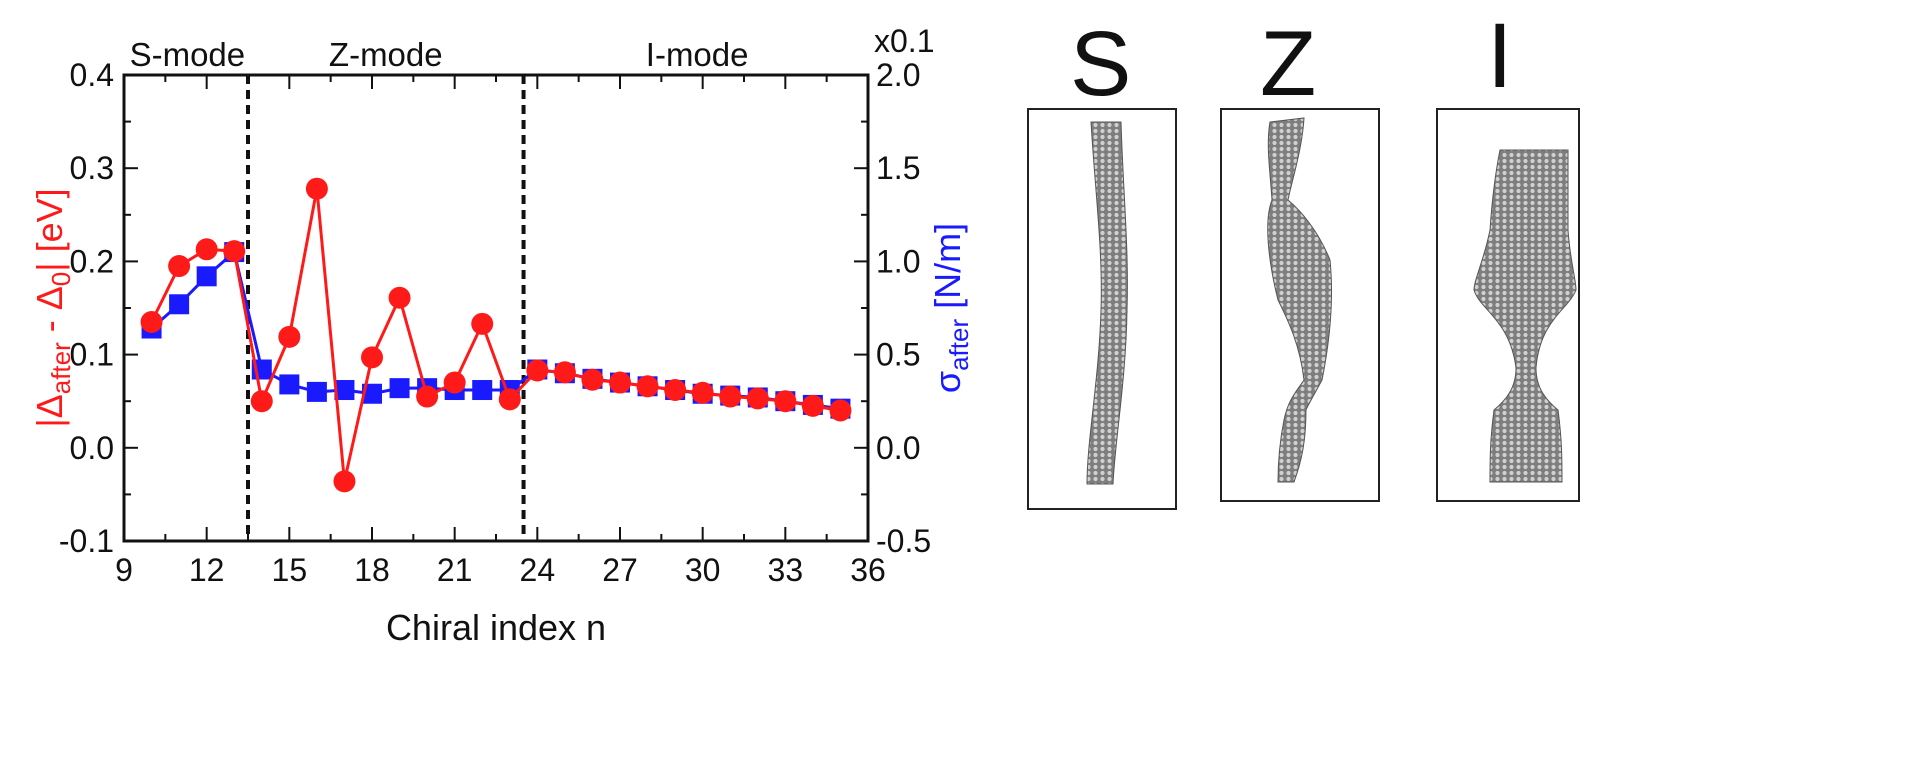 This screenshot has height=765, width=1906. What do you see at coordinates (898, 168) in the screenshot?
I see `y-right-tick-label: 1.5` at bounding box center [898, 168].